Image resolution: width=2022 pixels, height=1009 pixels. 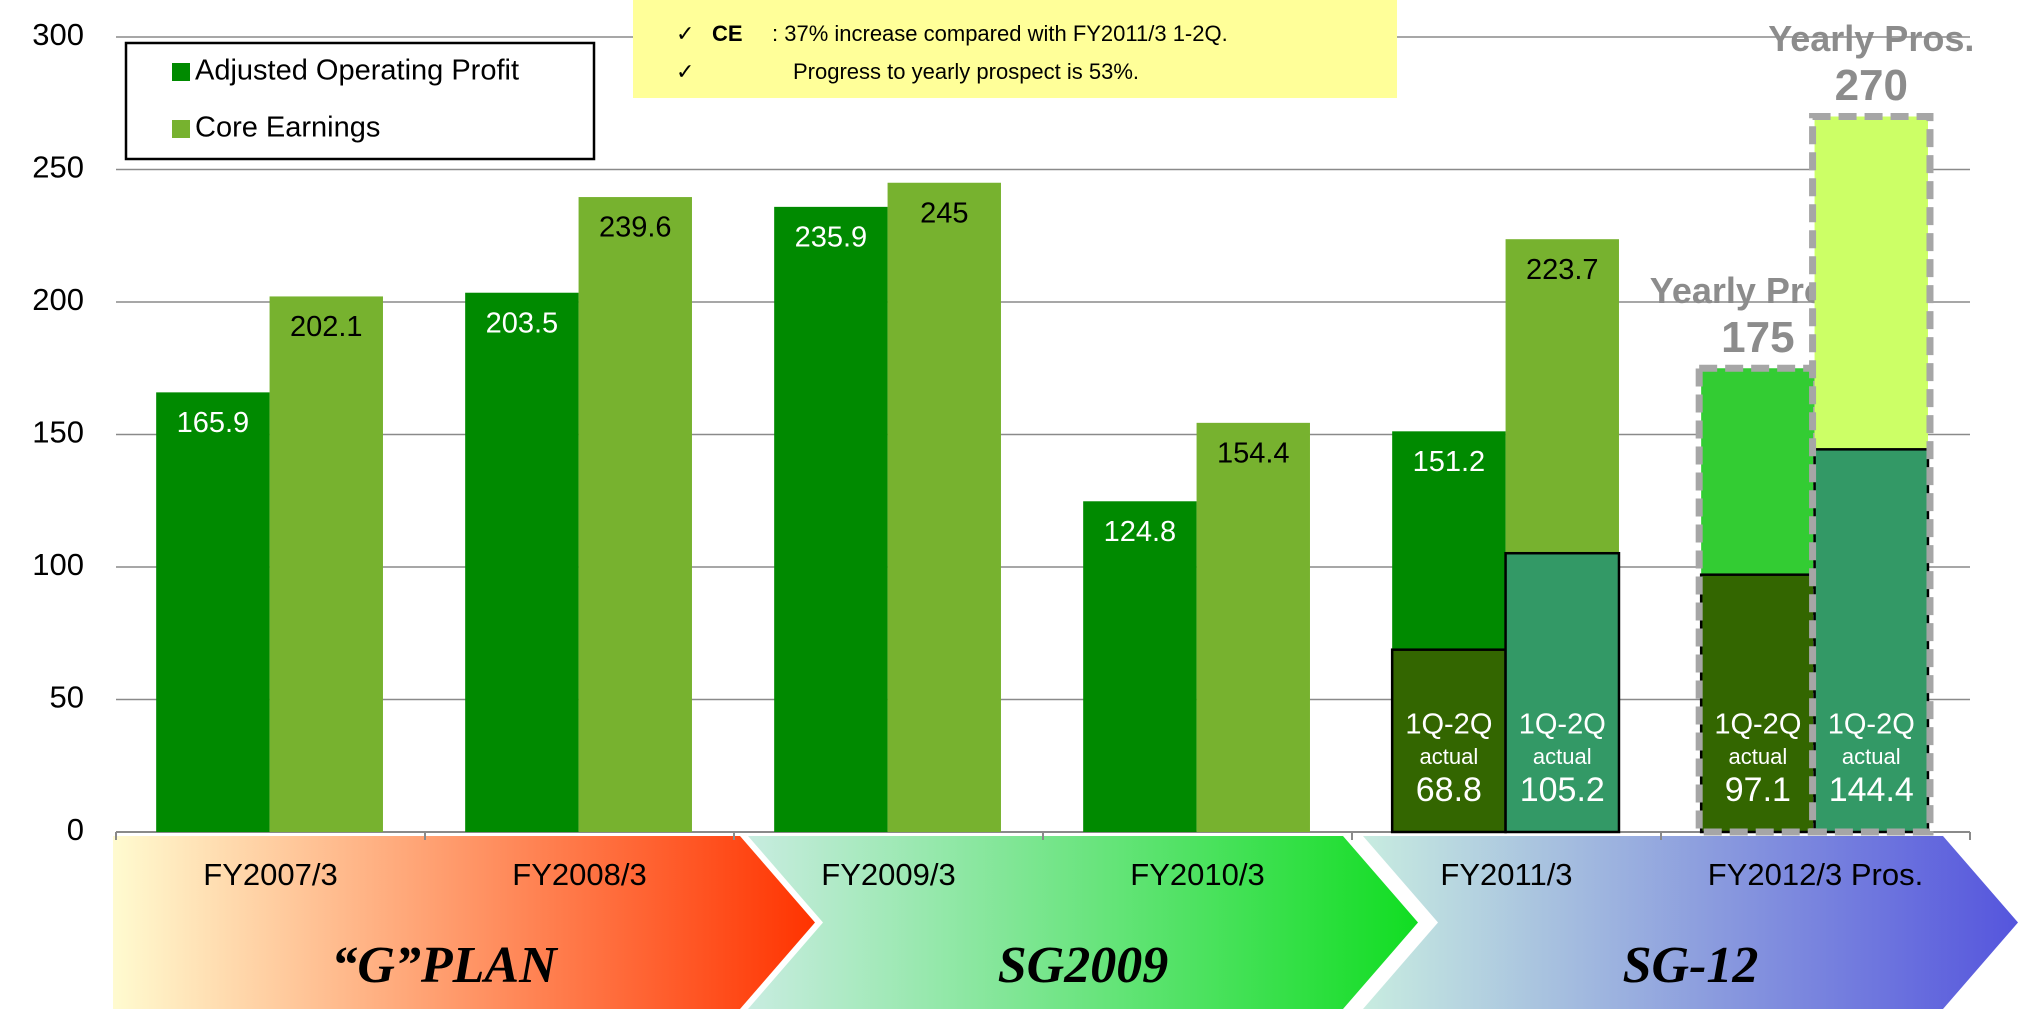 I want to click on y-tick-label: 250, so click(x=58, y=167).